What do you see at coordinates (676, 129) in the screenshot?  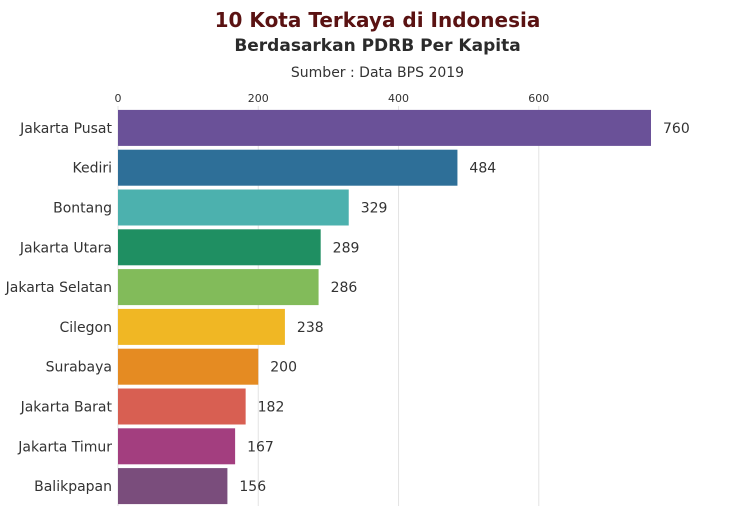 I see `data-label: 760` at bounding box center [676, 129].